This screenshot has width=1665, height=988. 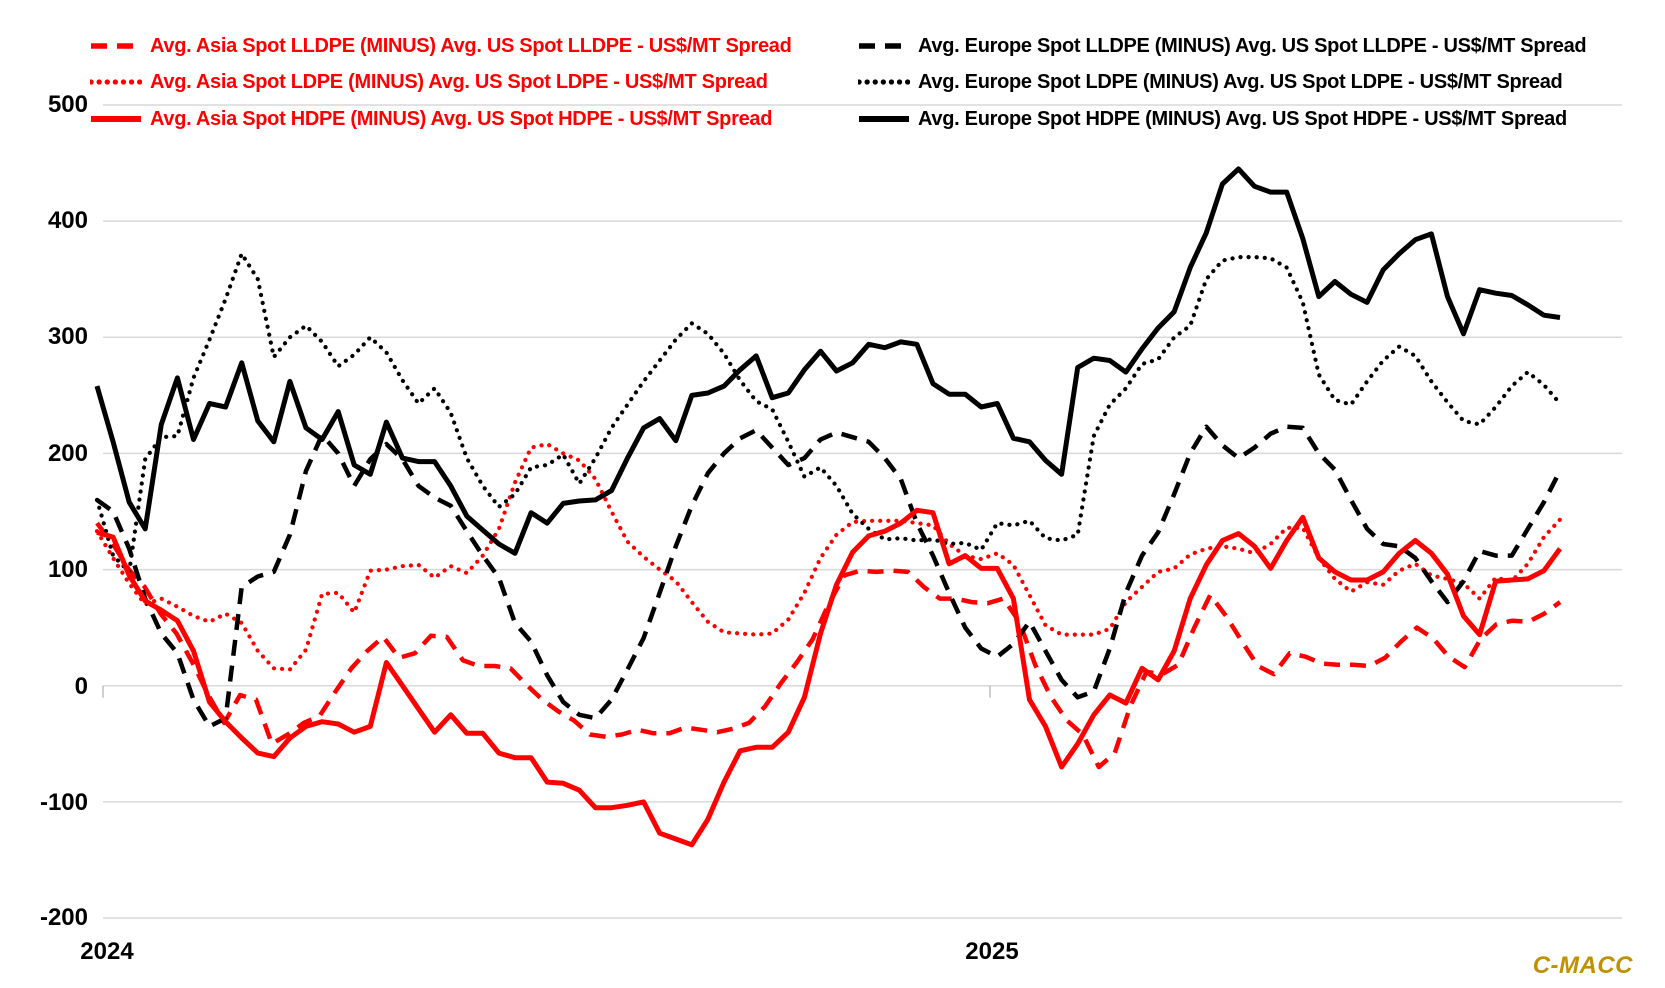 What do you see at coordinates (67, 104) in the screenshot?
I see `y-tick-label: 500` at bounding box center [67, 104].